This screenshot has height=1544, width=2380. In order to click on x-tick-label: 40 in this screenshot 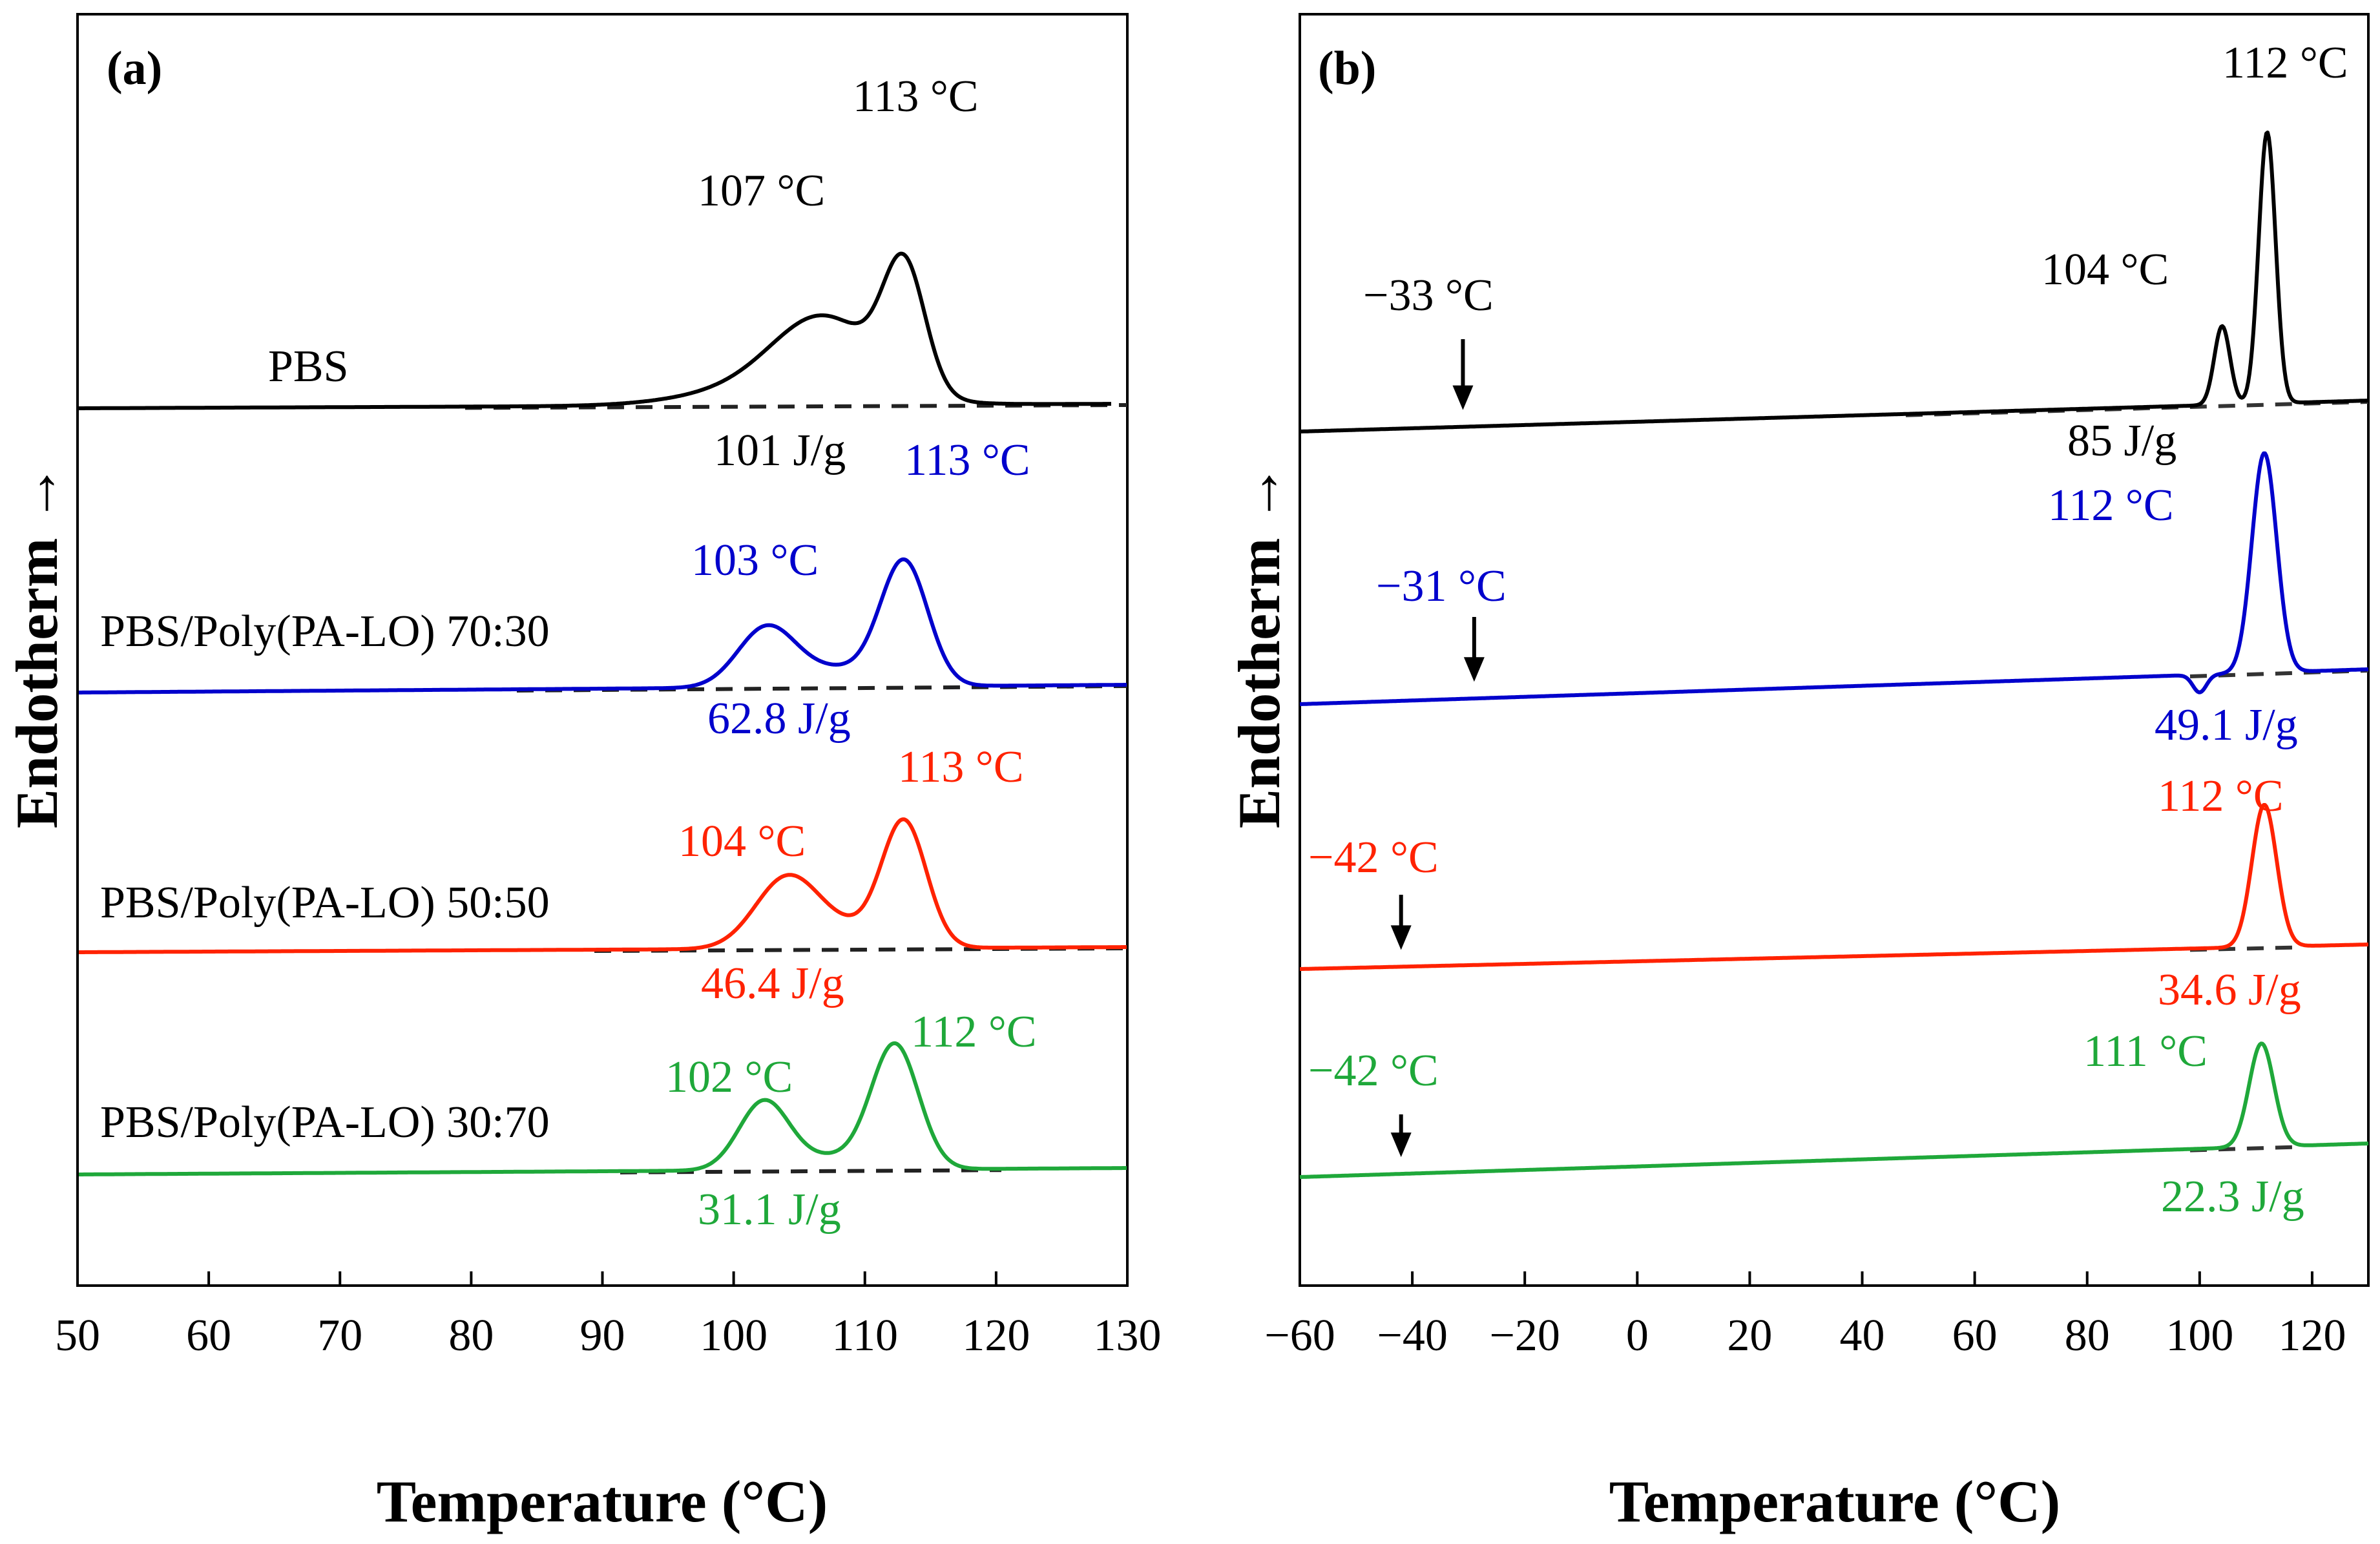, I will do `click(1862, 1336)`.